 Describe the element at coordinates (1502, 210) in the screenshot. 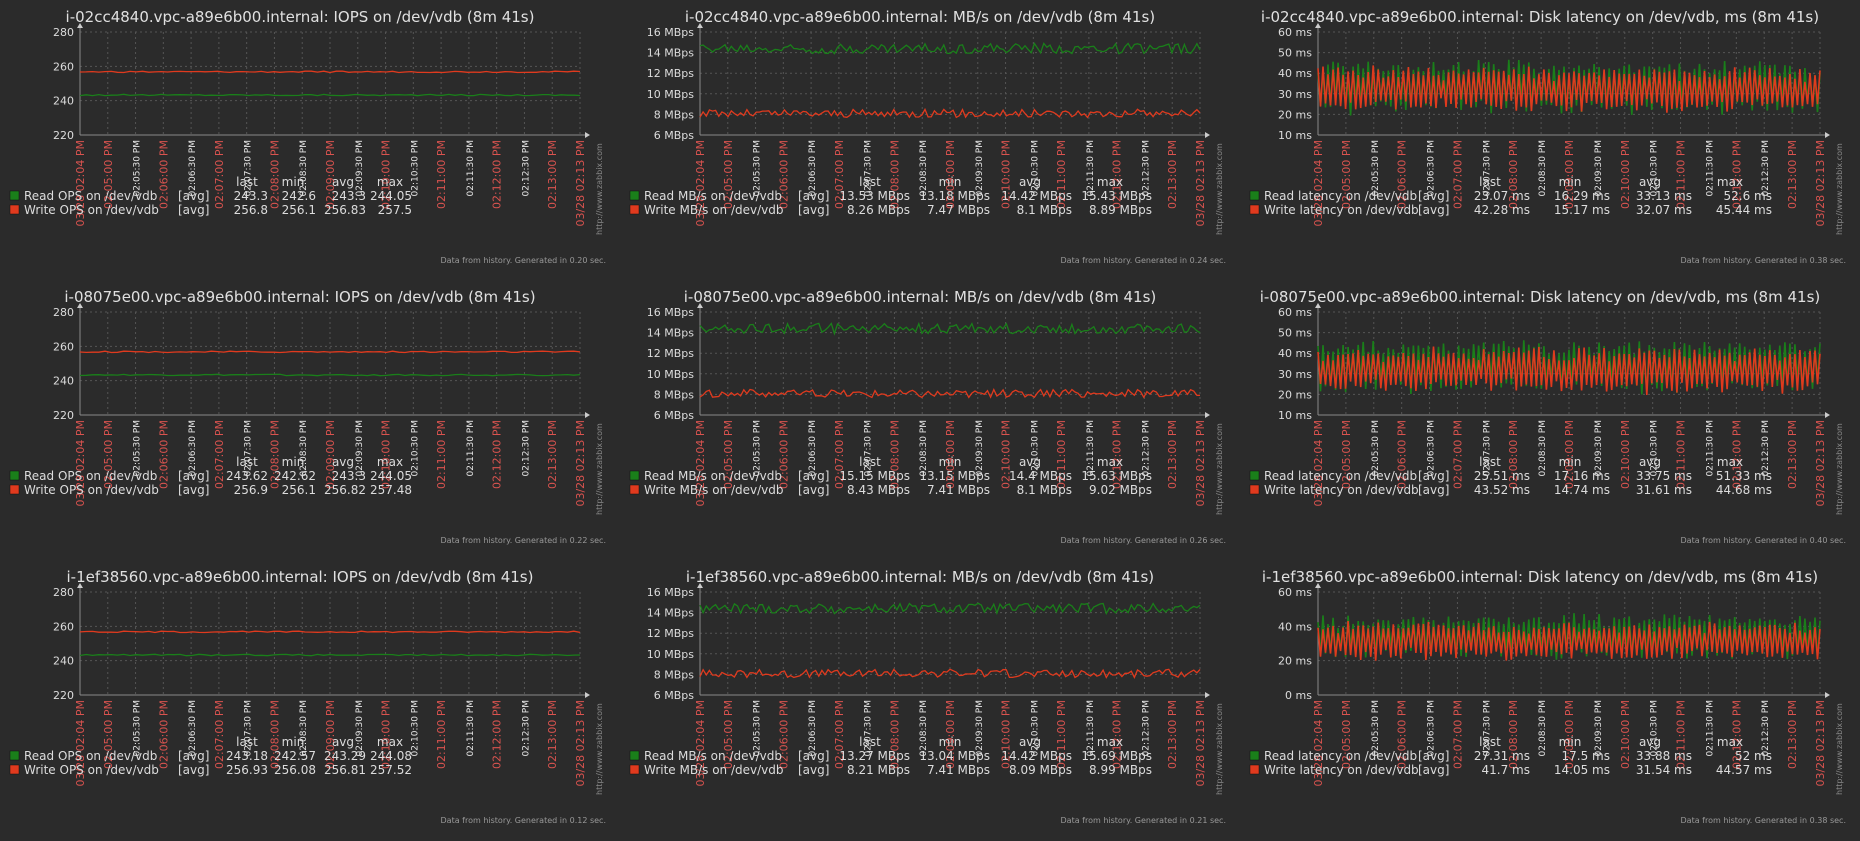

I see `legend-last-value: 42.28 ms` at that location.